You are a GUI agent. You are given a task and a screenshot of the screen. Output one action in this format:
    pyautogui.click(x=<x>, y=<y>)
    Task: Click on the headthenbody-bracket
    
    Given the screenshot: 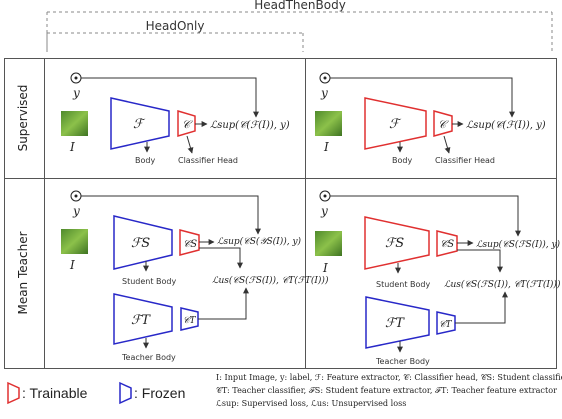 What is the action you would take?
    pyautogui.click(x=299, y=31)
    